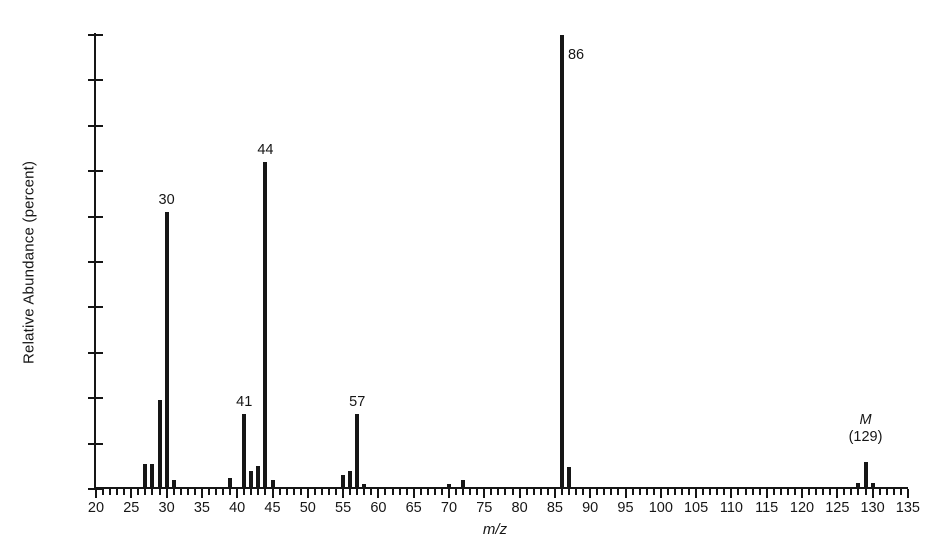 The width and height of the screenshot is (948, 560). I want to click on peak-label-86: 86, so click(576, 55).